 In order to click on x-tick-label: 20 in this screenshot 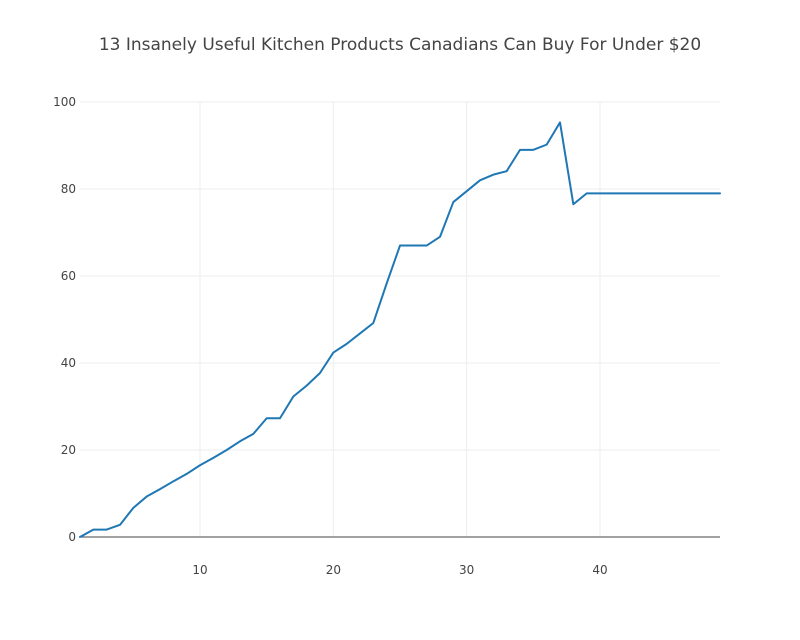, I will do `click(333, 570)`.